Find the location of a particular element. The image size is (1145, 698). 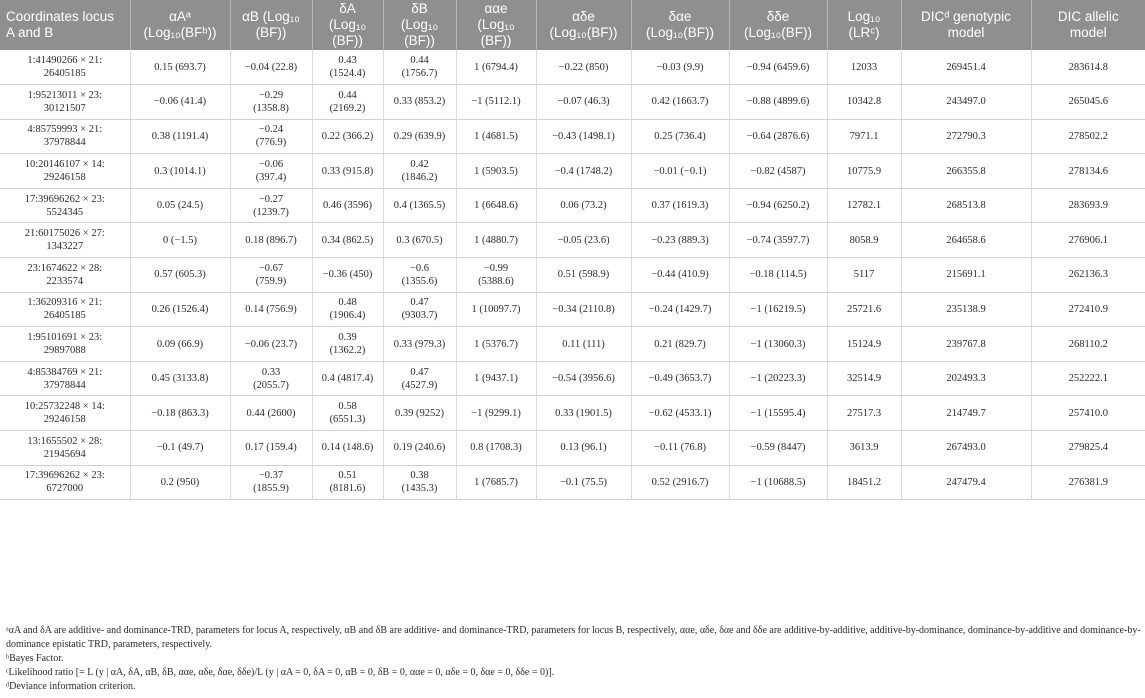

table-cell: −0.64 (2876.6) is located at coordinates (778, 137).